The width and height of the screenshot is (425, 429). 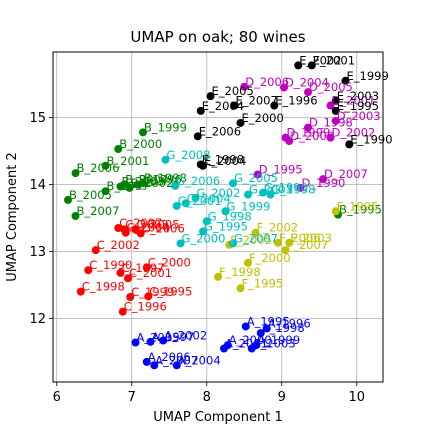 I want to click on data-point-c-1999, so click(x=130, y=296).